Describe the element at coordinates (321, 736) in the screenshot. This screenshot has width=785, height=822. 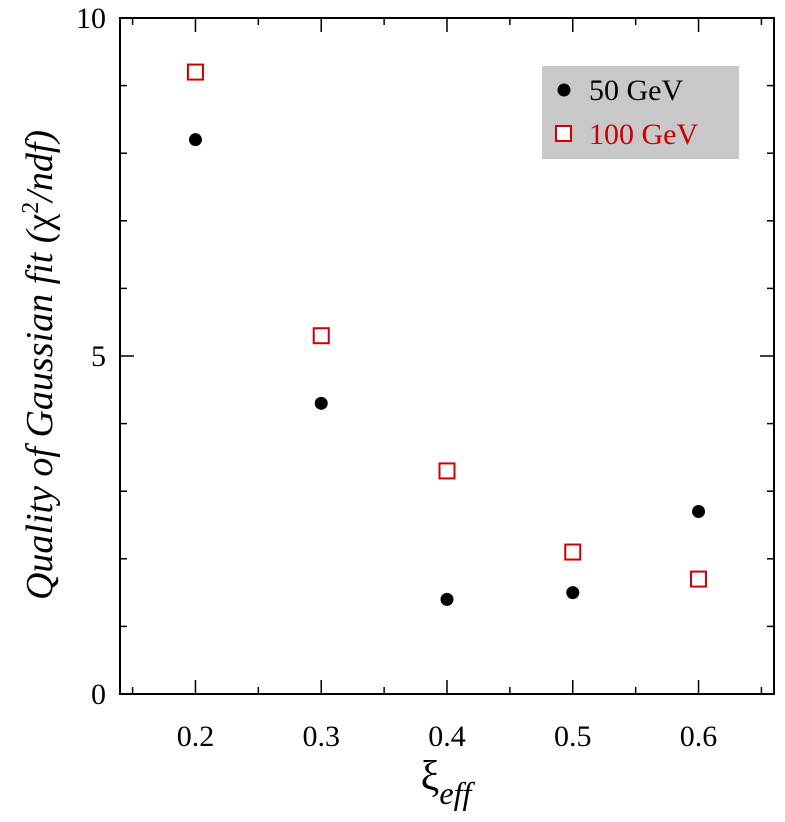
I see `x-tick-label: 0.3` at that location.